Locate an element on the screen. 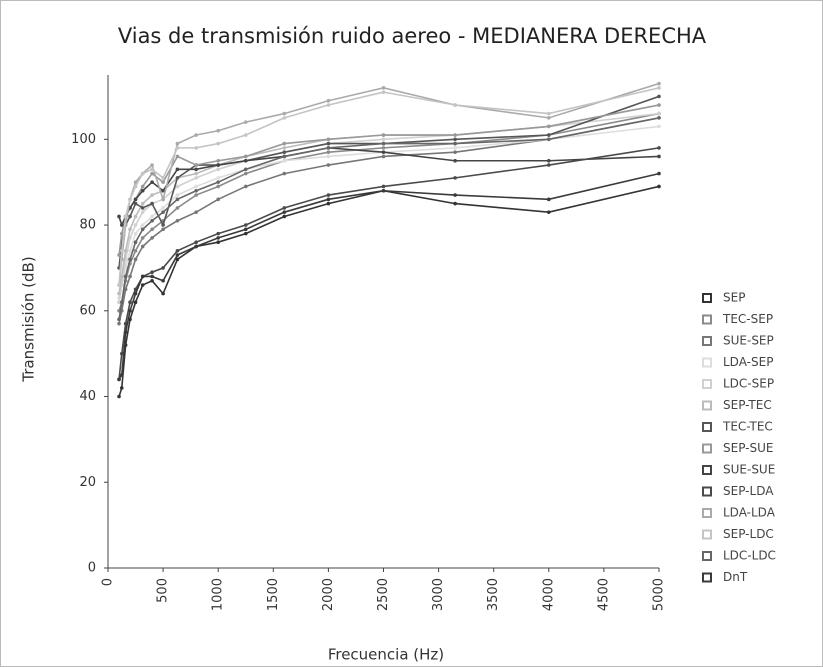  legend-label: LDC-LDC is located at coordinates (749, 556).